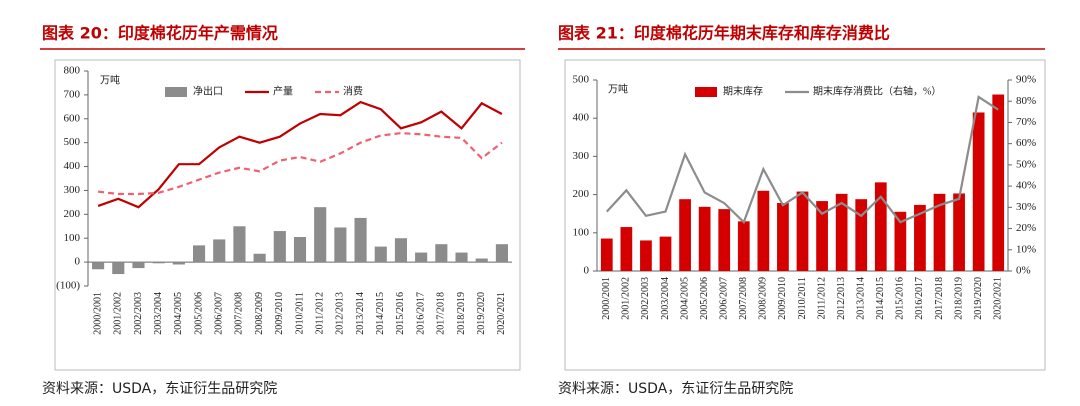  What do you see at coordinates (1026, 101) in the screenshot?
I see `y2-tick-label: 80%` at bounding box center [1026, 101].